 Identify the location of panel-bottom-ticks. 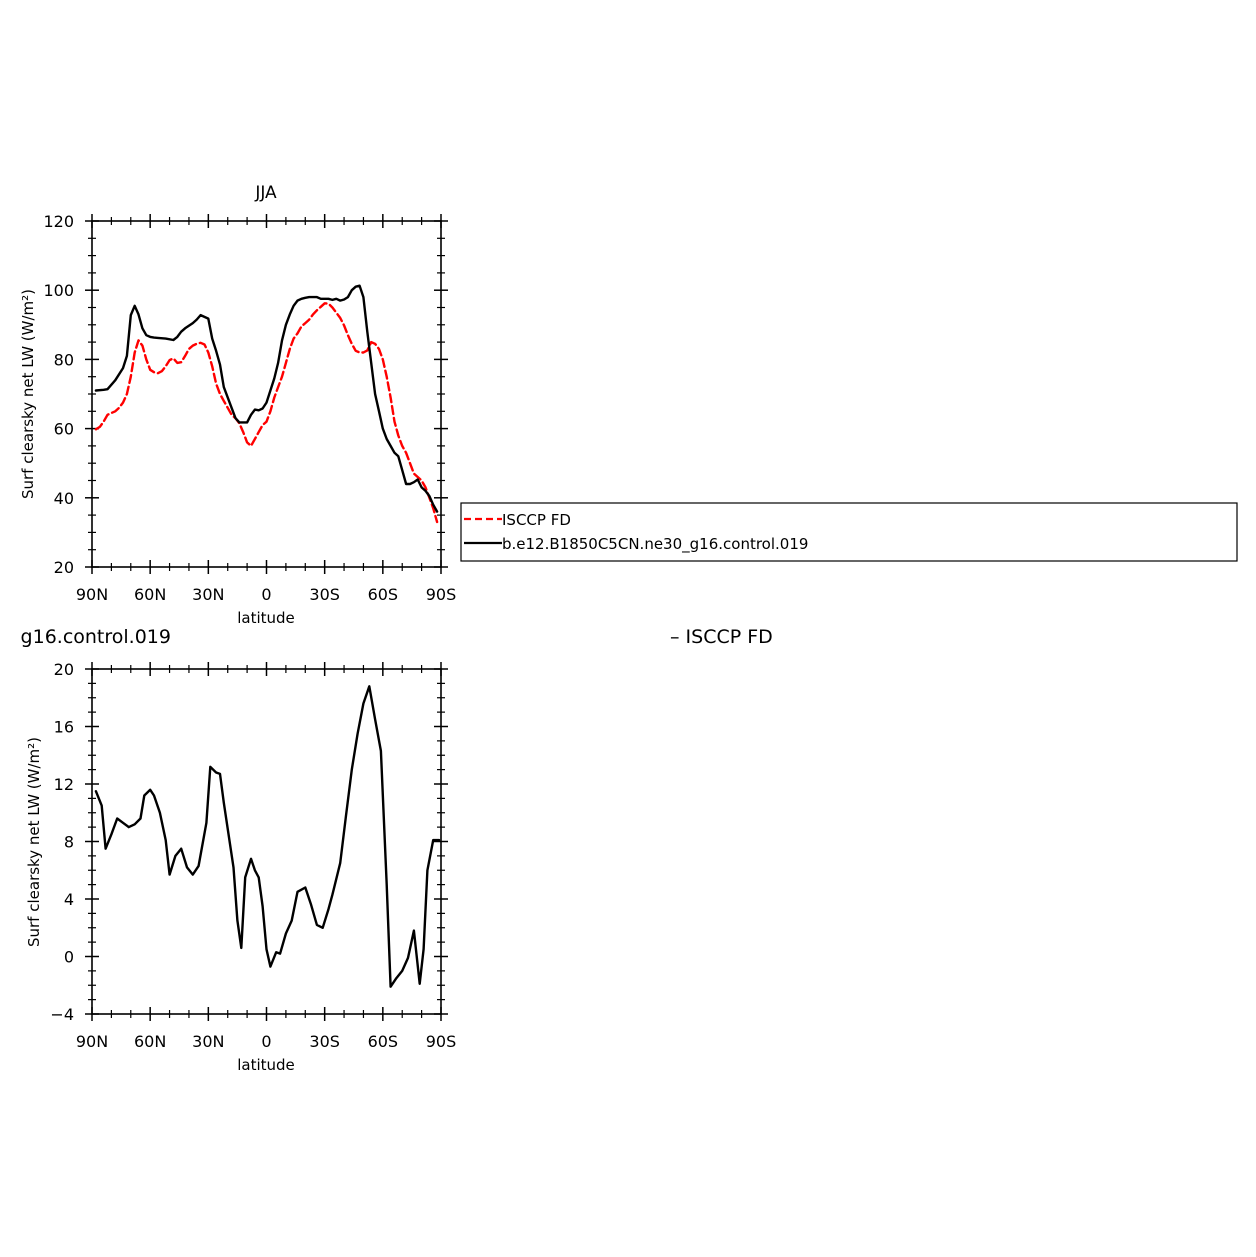
(266, 841).